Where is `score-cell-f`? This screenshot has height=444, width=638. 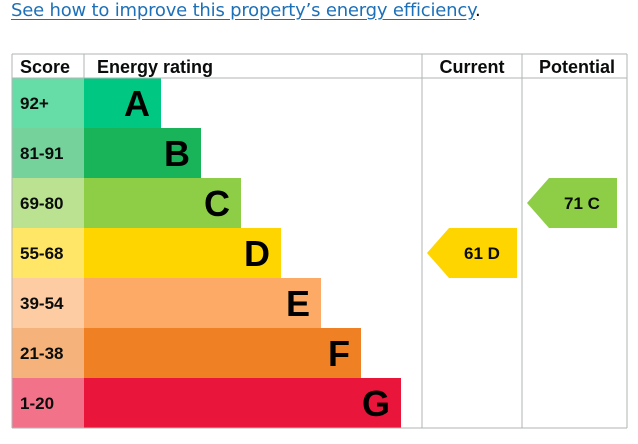
score-cell-f is located at coordinates (48, 353).